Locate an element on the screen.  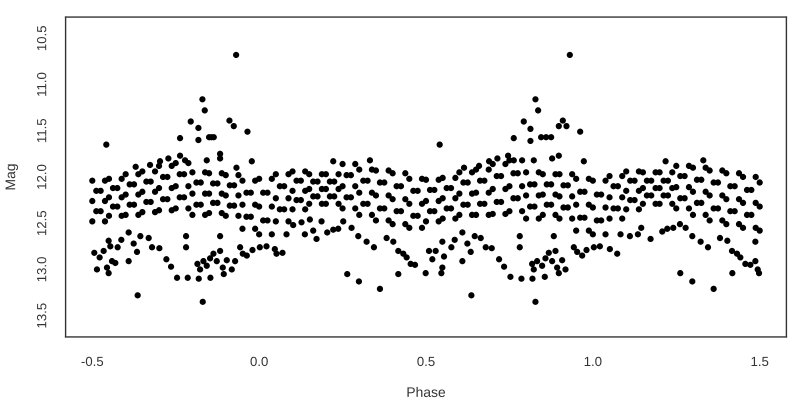
y-tick-label: 11.0 is located at coordinates (41, 84).